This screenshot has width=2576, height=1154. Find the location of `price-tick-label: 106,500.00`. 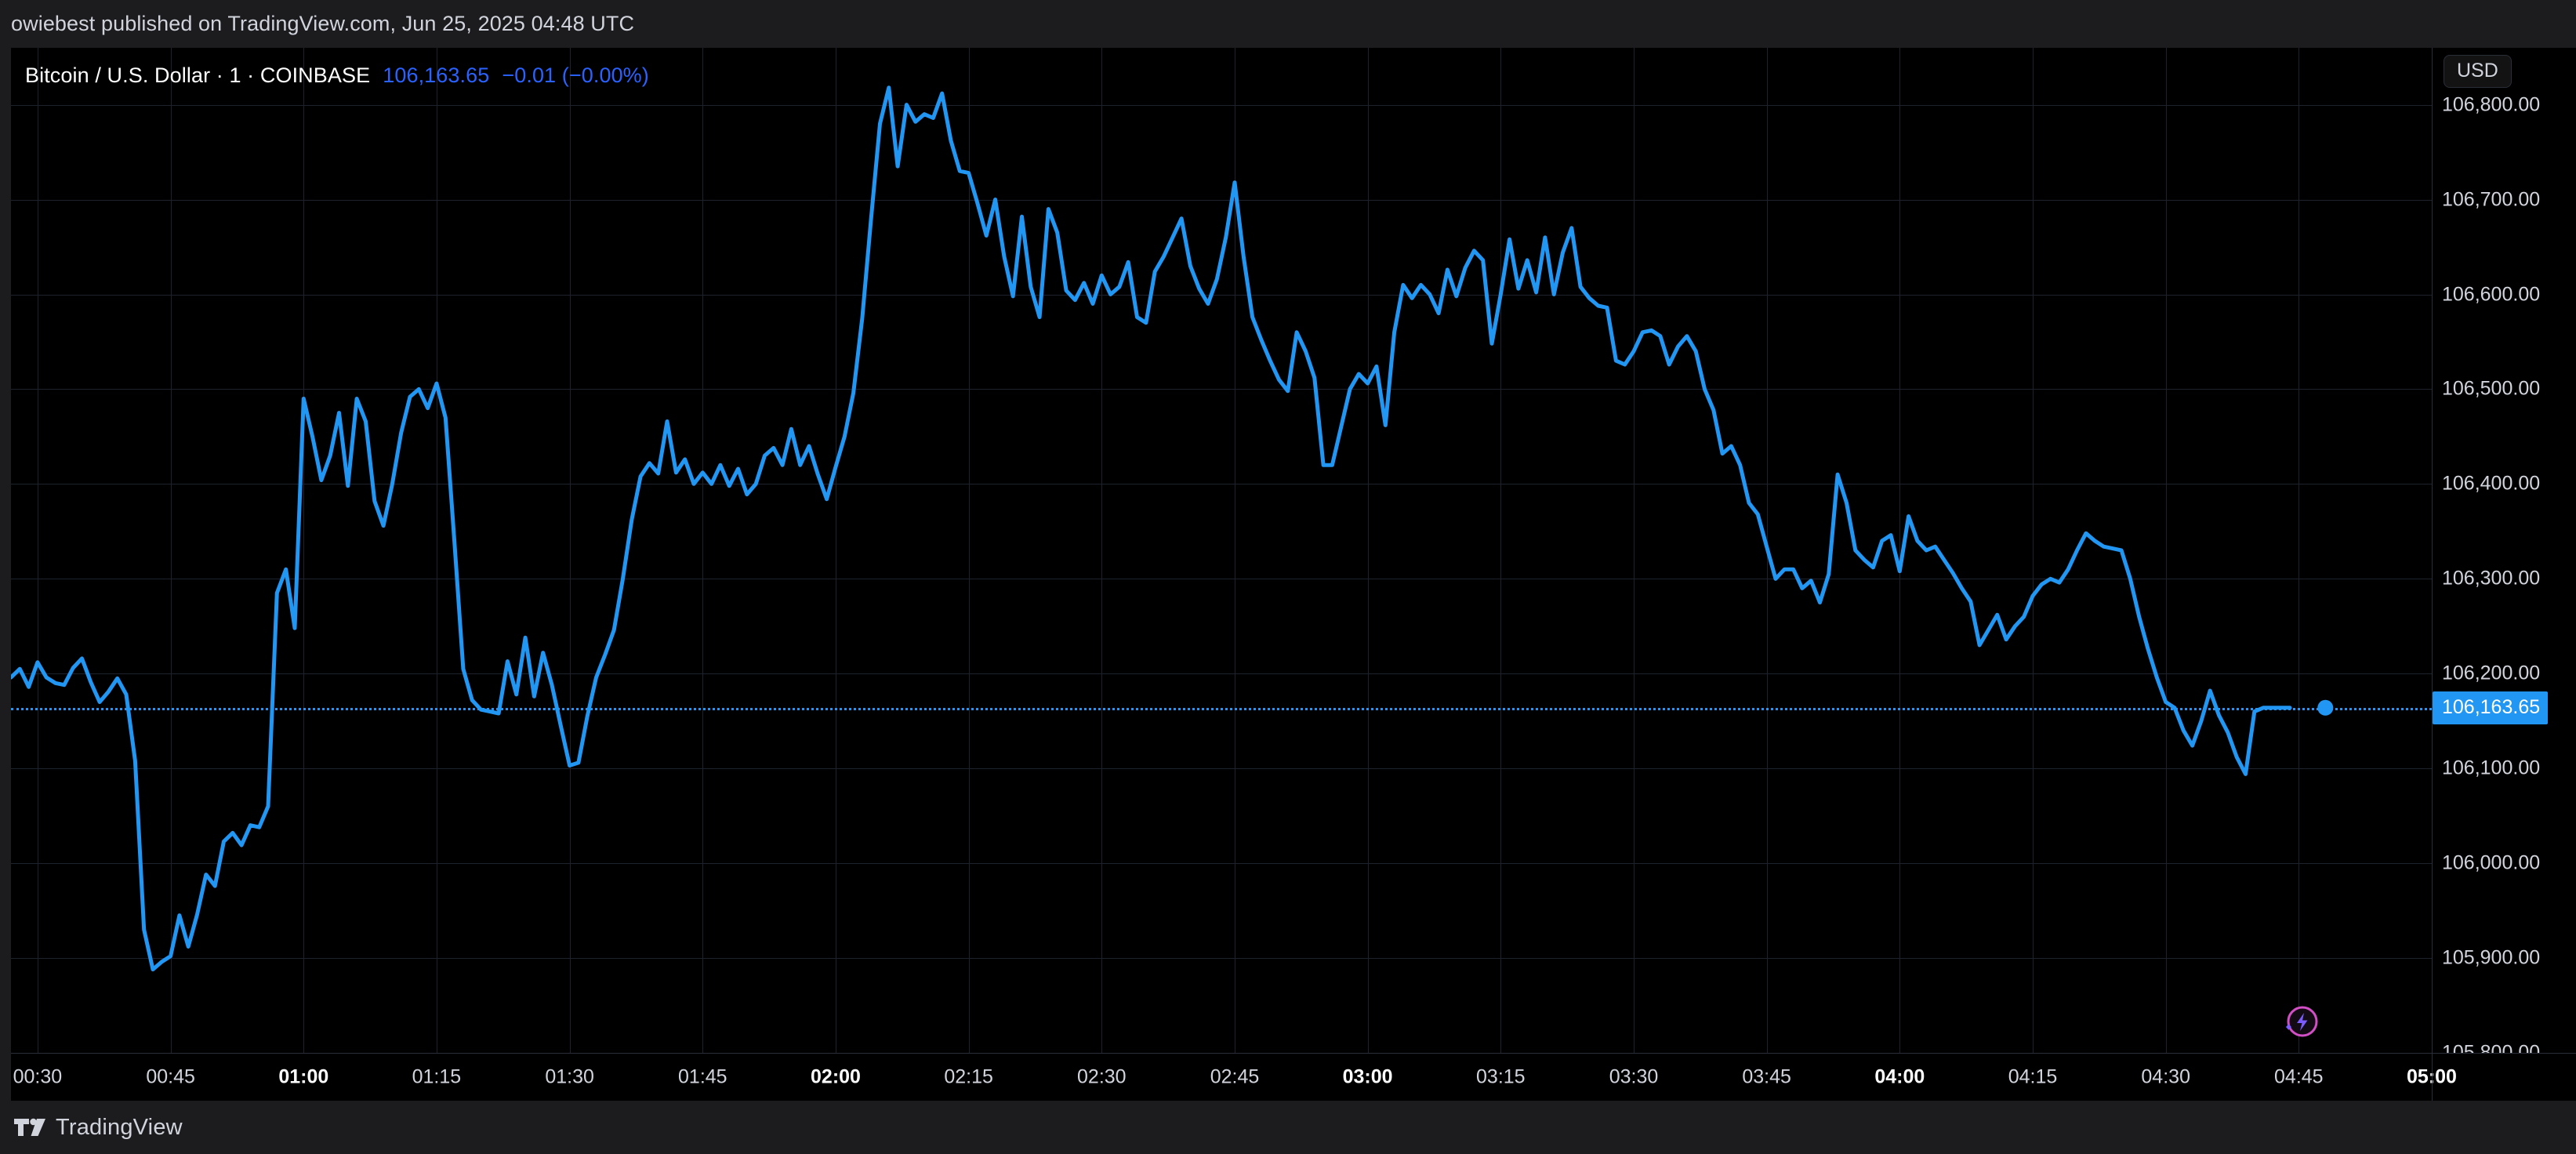

price-tick-label: 106,500.00 is located at coordinates (2492, 388).